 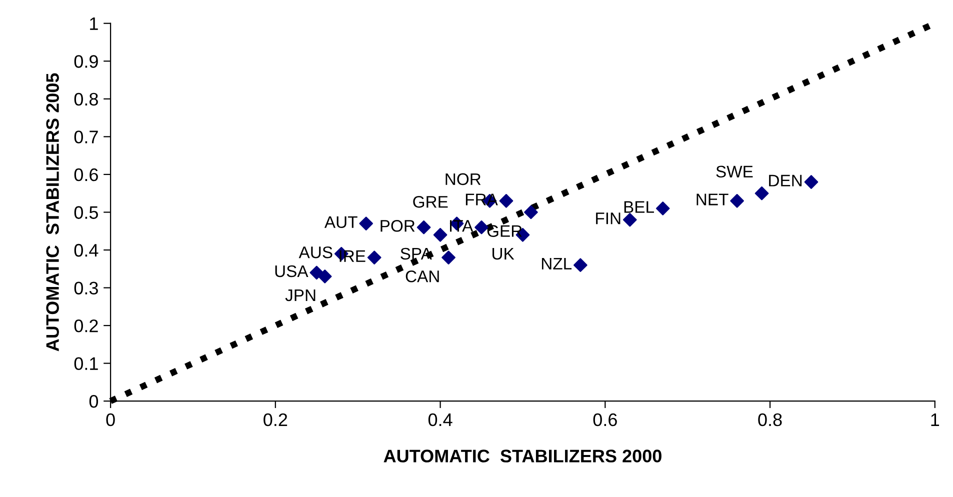 What do you see at coordinates (276, 419) in the screenshot?
I see `x-tick-label: 0.2` at bounding box center [276, 419].